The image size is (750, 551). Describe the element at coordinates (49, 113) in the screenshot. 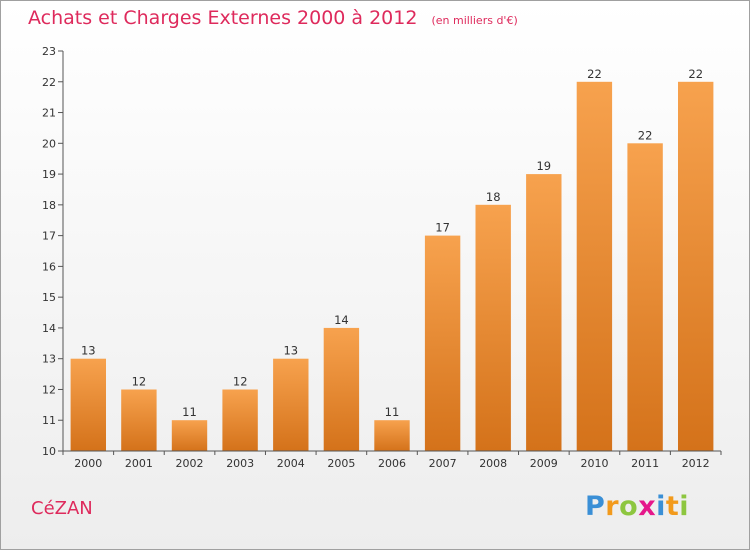

I see `y-tick-label: 21` at that location.